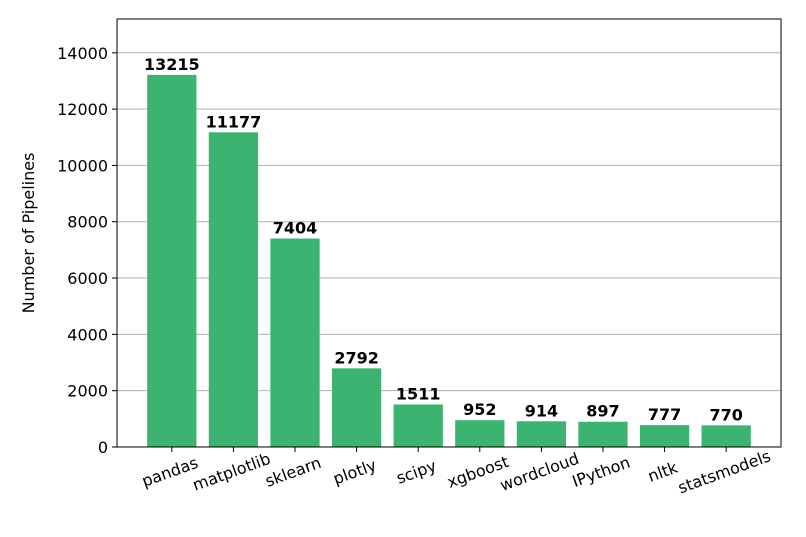 The width and height of the screenshot is (806, 537). What do you see at coordinates (541, 410) in the screenshot?
I see `value-label: 914` at bounding box center [541, 410].